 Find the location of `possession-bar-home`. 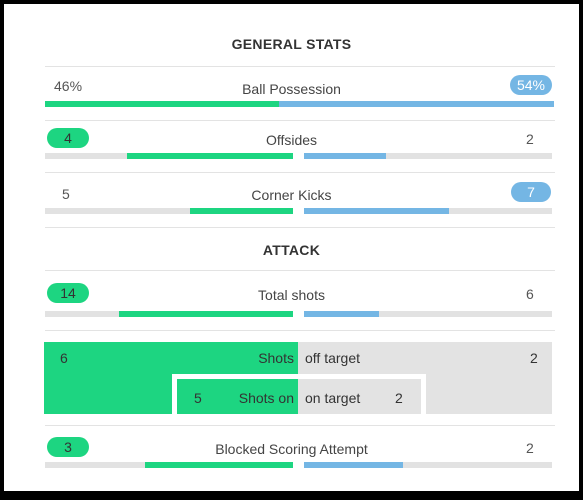

possession-bar-home is located at coordinates (162, 104).